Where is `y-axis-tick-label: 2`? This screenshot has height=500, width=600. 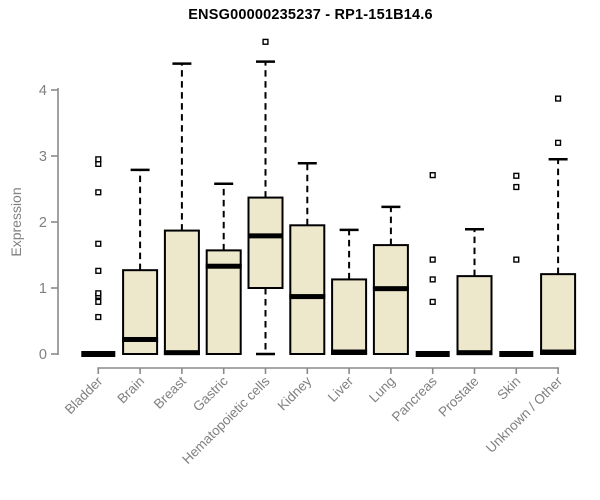
y-axis-tick-label: 2 is located at coordinates (43, 223).